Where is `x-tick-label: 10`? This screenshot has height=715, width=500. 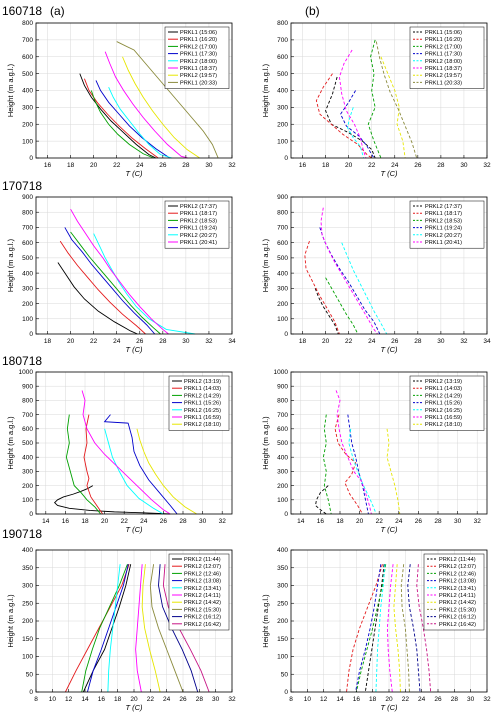
x-tick-label: 10 is located at coordinates (53, 699).